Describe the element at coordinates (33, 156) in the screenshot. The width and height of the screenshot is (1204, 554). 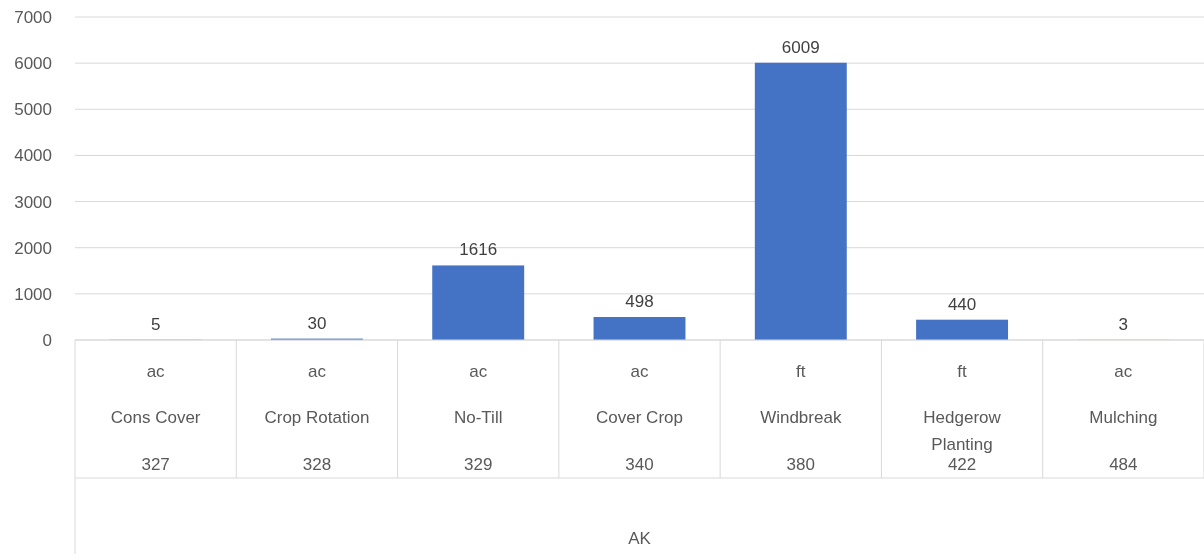
I see `y-tick-label: 4000` at that location.